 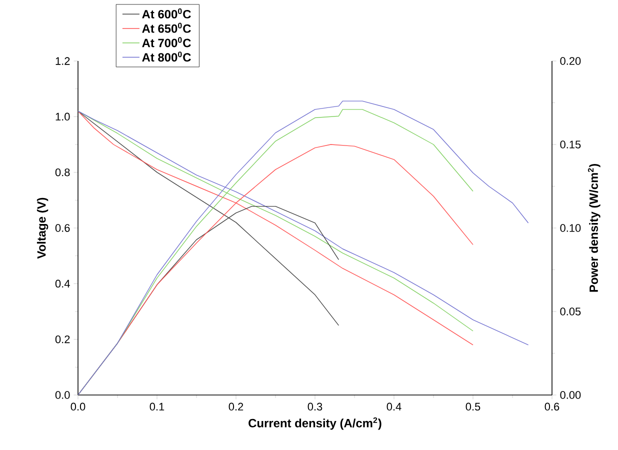 What do you see at coordinates (166, 42) in the screenshot?
I see `legend-label: At 700$^{0}$C` at bounding box center [166, 42].